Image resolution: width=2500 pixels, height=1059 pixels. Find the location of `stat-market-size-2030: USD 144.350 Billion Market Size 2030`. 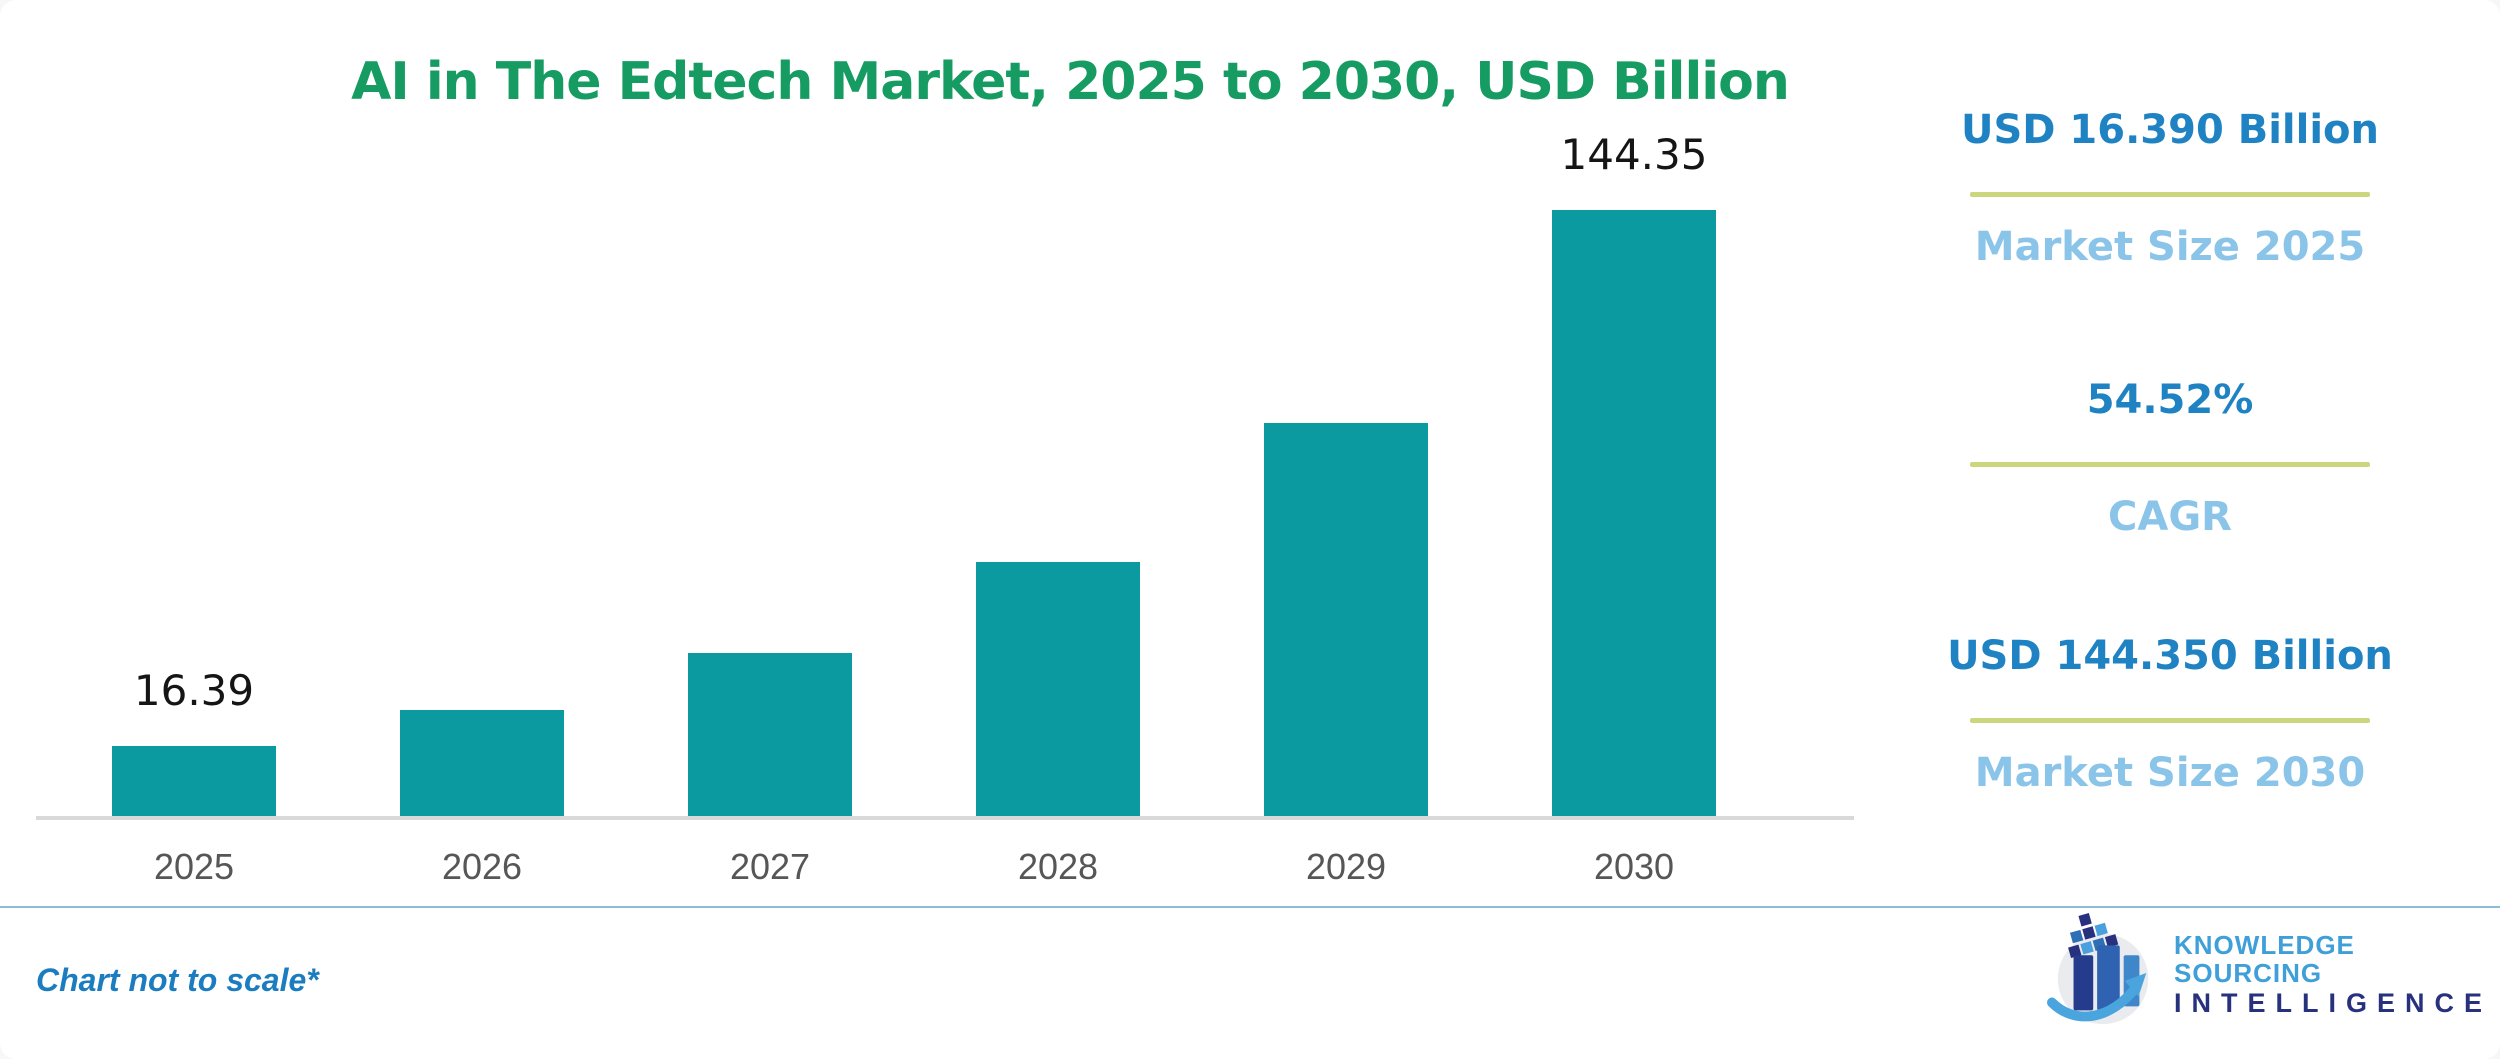

stat-market-size-2030: USD 144.350 Billion Market Size 2030 is located at coordinates (2170, 714).